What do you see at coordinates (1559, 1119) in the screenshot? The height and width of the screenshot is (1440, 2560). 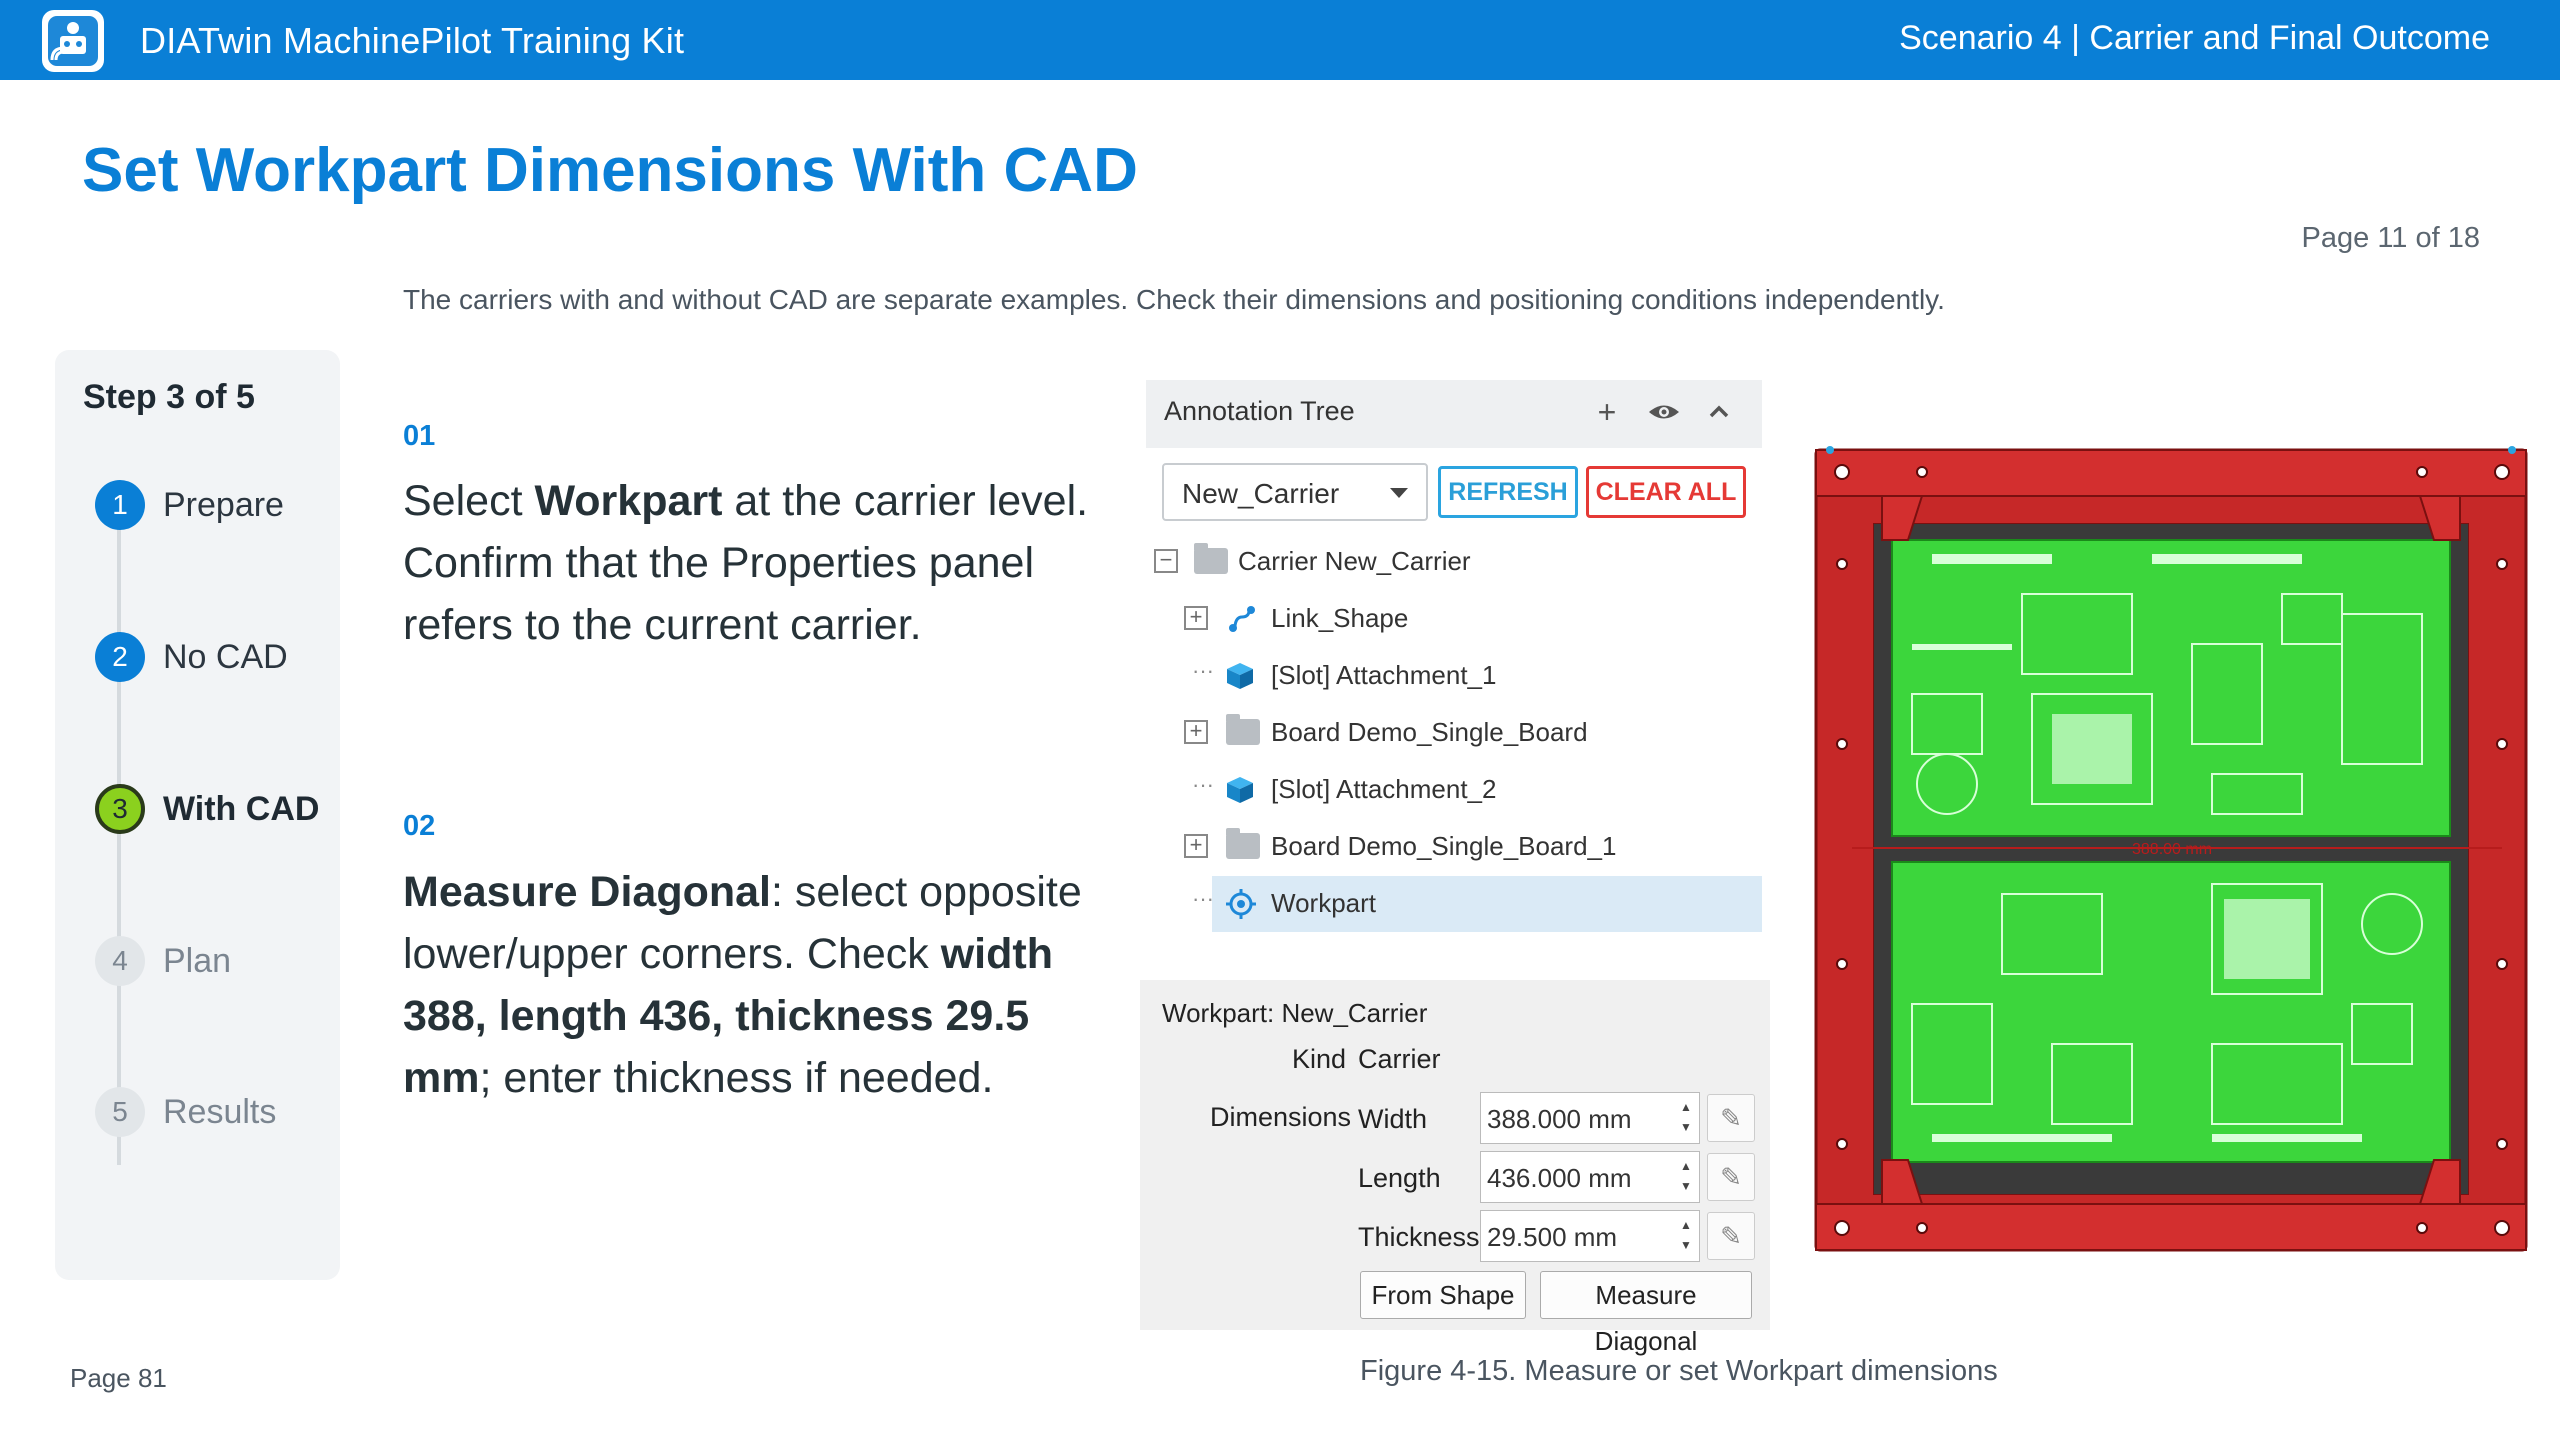 I see `width-value: 388.000 mm` at bounding box center [1559, 1119].